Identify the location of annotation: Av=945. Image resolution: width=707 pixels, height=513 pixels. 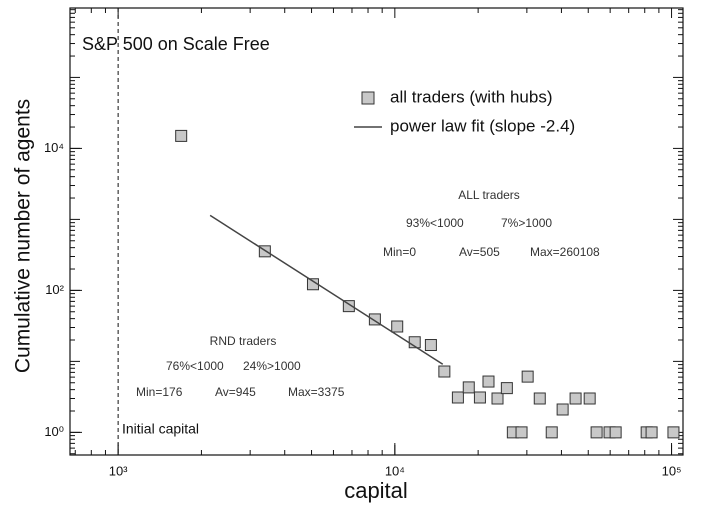
(235, 392).